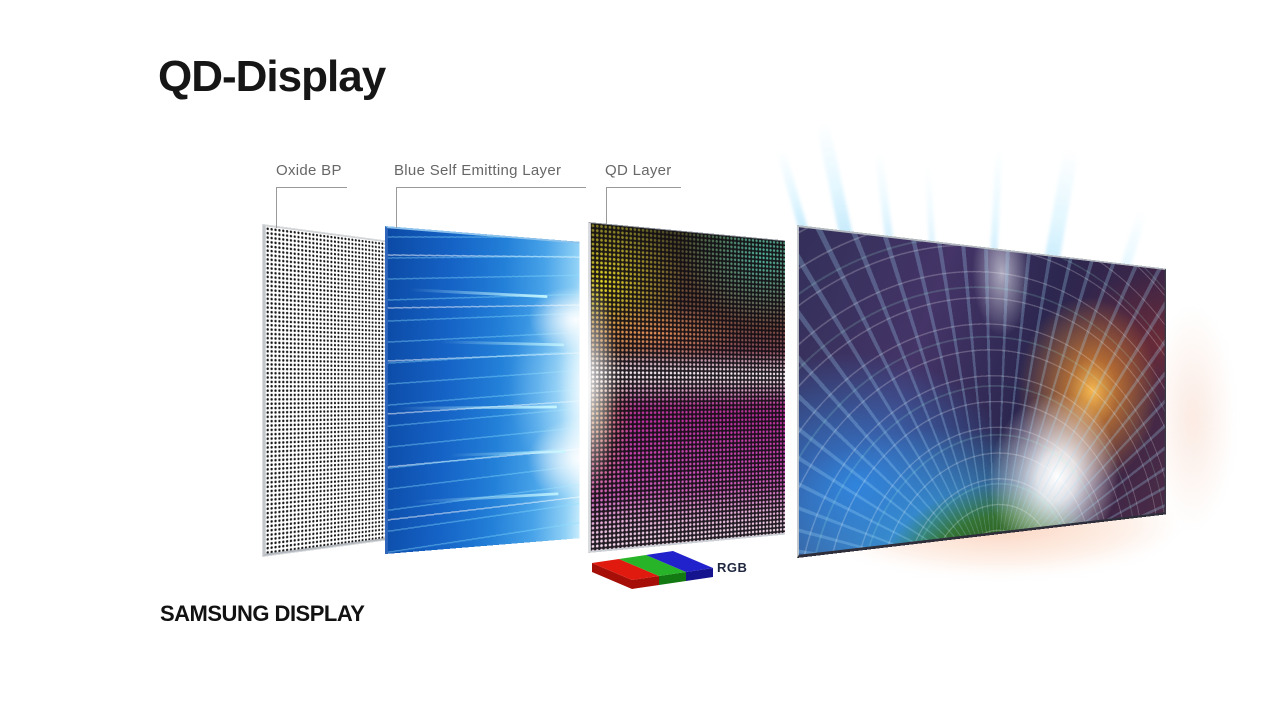 Image resolution: width=1280 pixels, height=720 pixels. What do you see at coordinates (262, 613) in the screenshot?
I see `samsung-display-wordmark: SAMSUNG DISPLAY` at bounding box center [262, 613].